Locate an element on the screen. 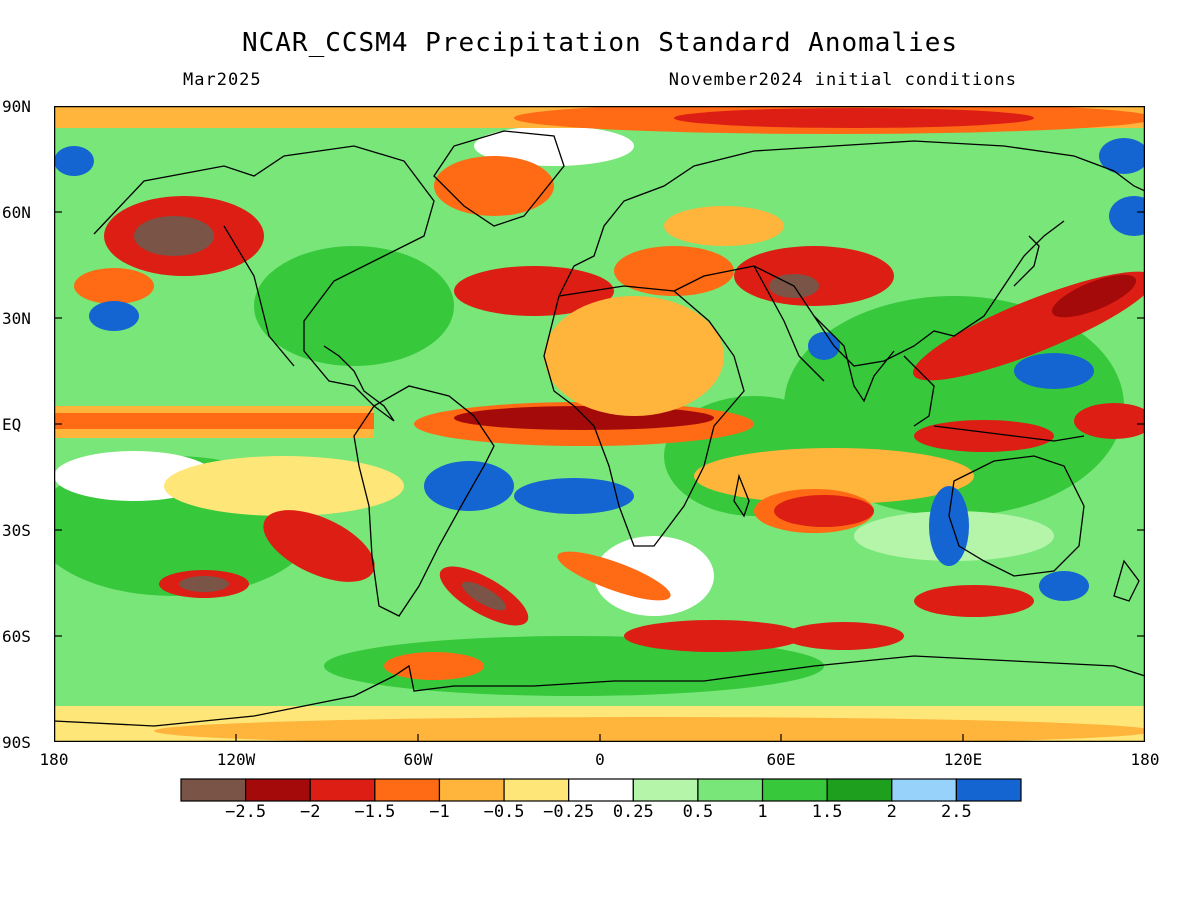  lon-label-120e: 120E is located at coordinates (963, 759).